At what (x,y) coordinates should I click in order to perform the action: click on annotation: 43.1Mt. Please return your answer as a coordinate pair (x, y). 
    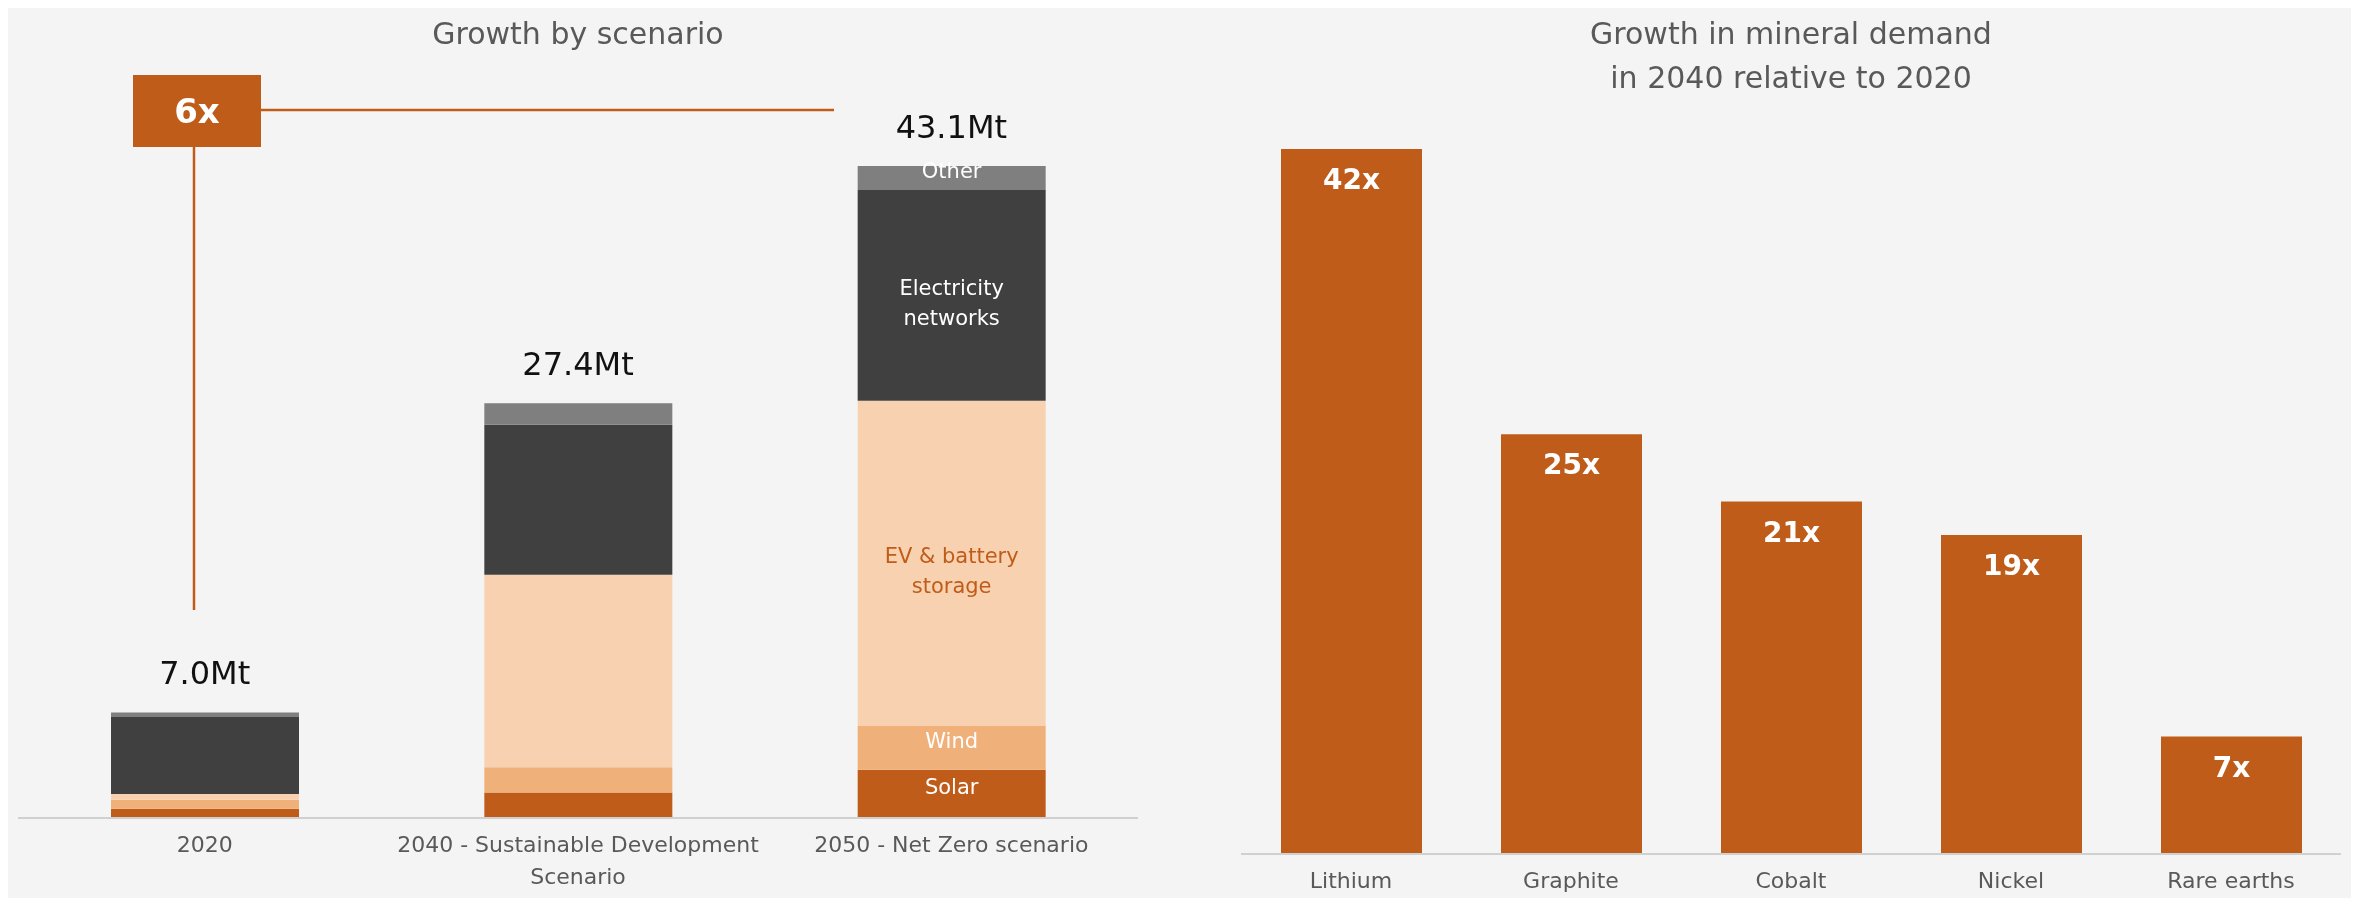
    Looking at the image, I should click on (951, 127).